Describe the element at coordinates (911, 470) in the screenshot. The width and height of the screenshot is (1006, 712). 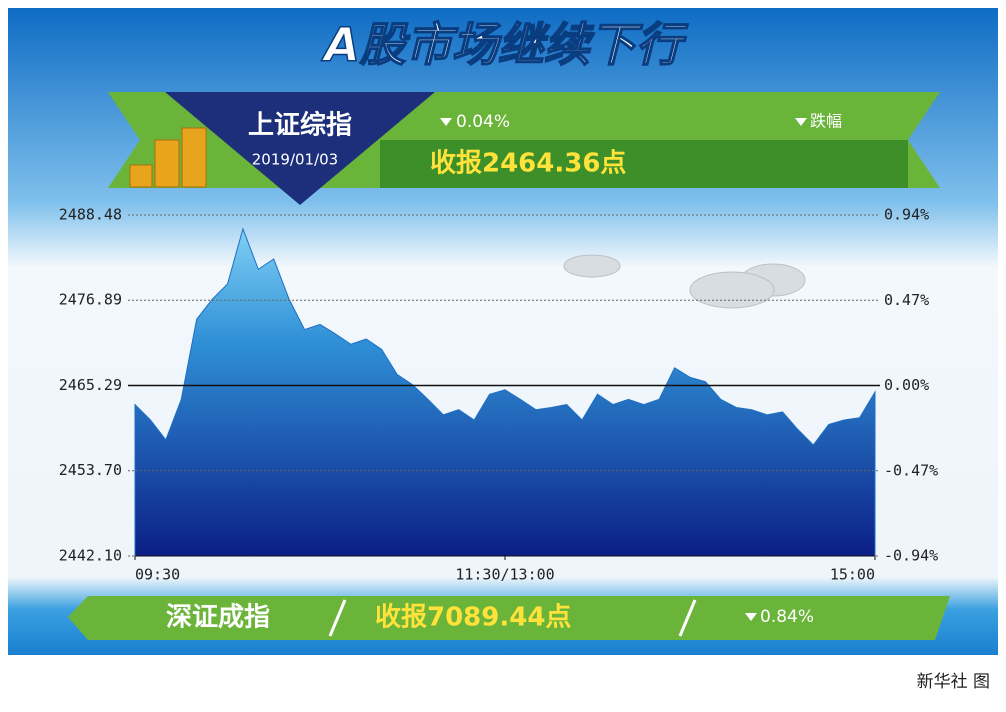
I see `y2-tick-label: -0.47%` at that location.